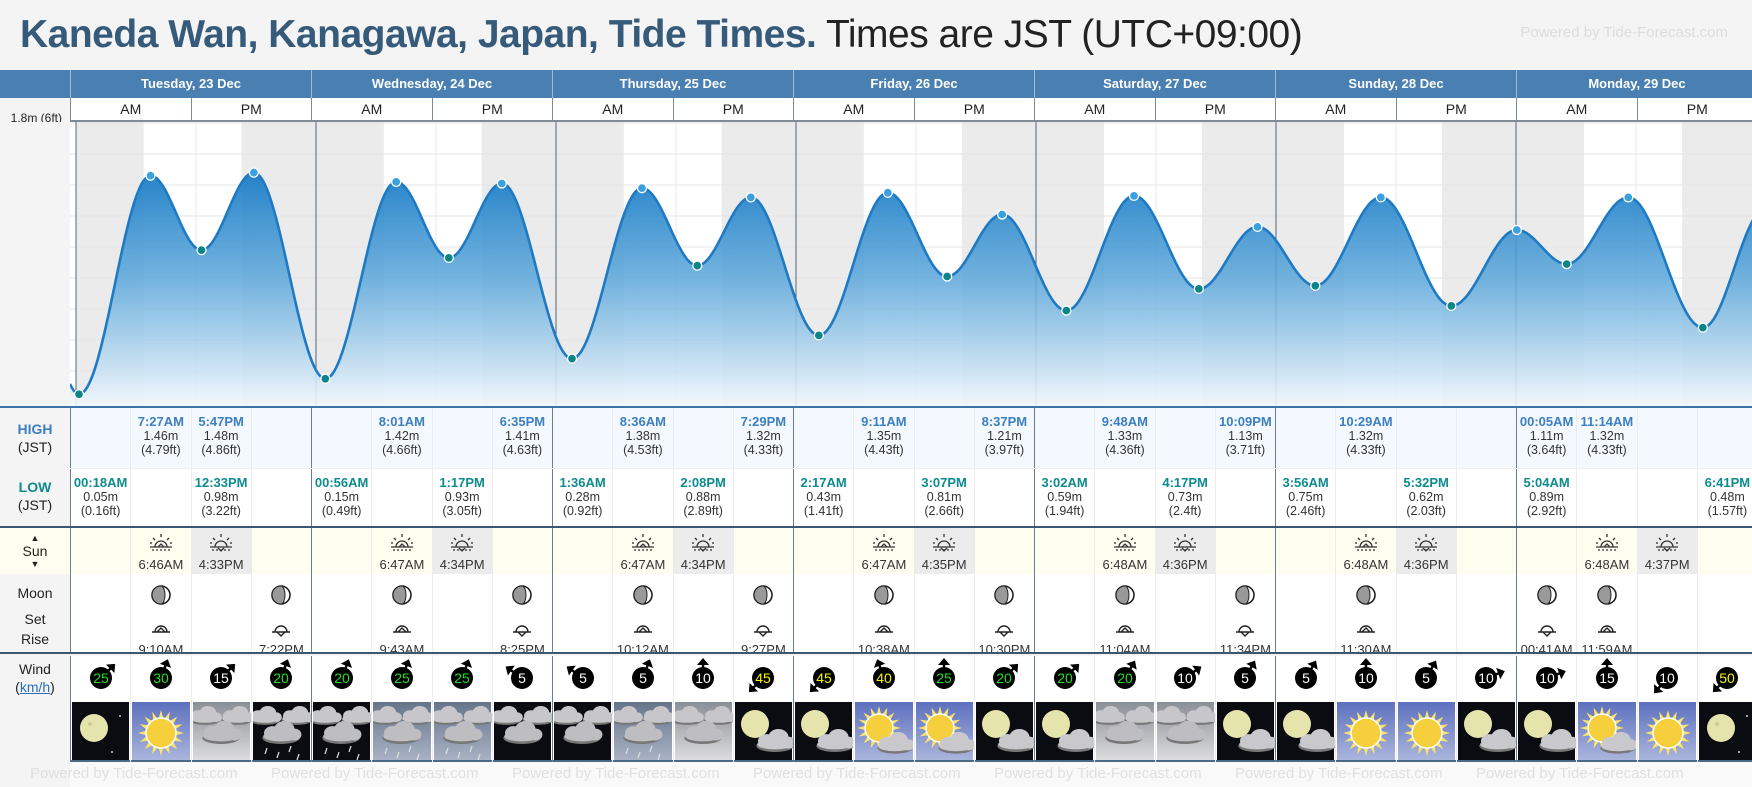  Describe the element at coordinates (884, 678) in the screenshot. I see `svg-text: 40` at that location.